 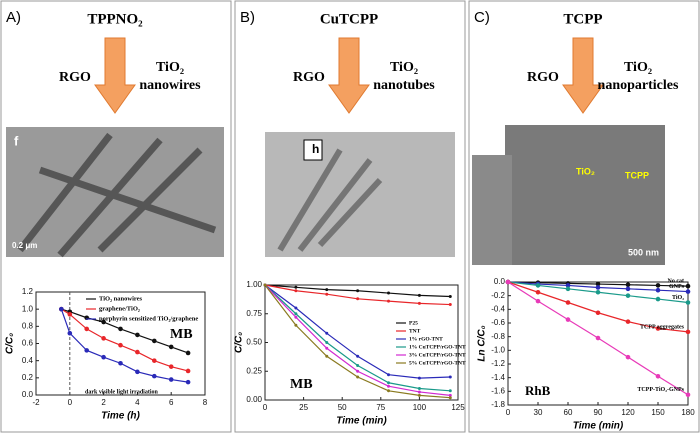 I want to click on nanotubes, so click(x=330, y=200).